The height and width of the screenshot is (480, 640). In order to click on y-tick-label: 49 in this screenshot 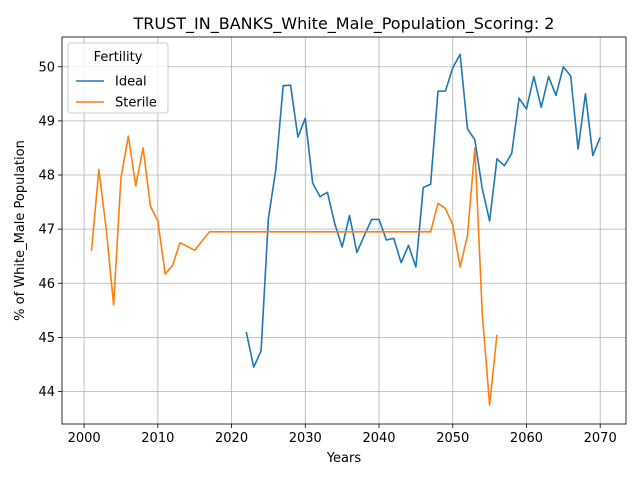, I will do `click(46, 121)`.